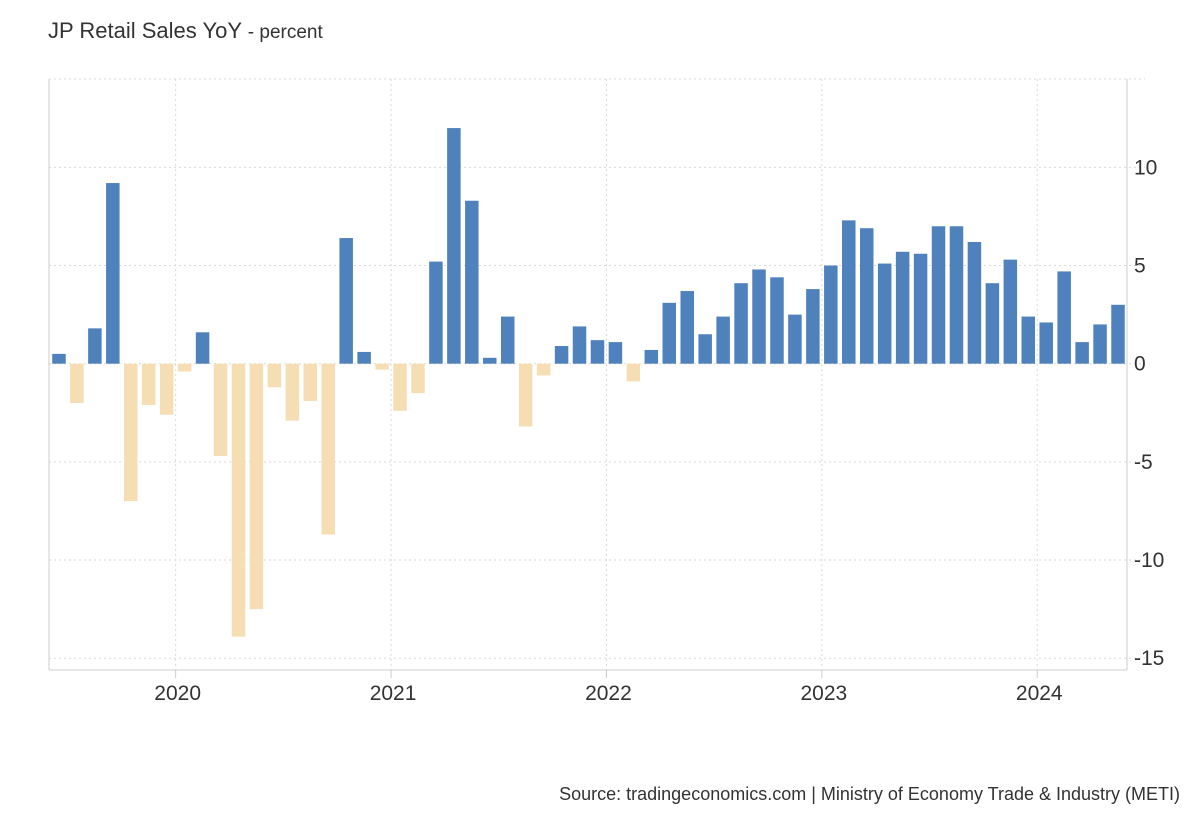 The height and width of the screenshot is (820, 1200). What do you see at coordinates (393, 693) in the screenshot?
I see `x-tick-label: 2021` at bounding box center [393, 693].